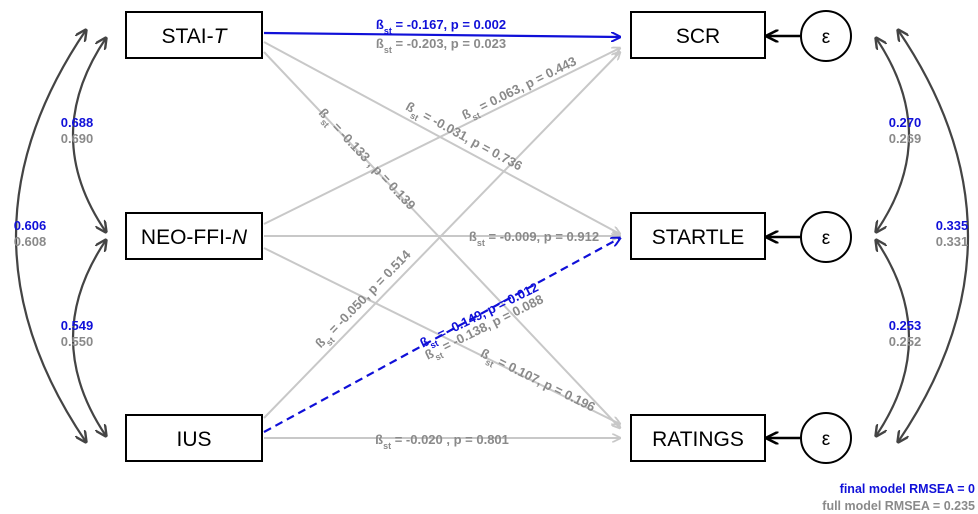 The image size is (978, 514). I want to click on cov-stai-neo, so click(89, 135).